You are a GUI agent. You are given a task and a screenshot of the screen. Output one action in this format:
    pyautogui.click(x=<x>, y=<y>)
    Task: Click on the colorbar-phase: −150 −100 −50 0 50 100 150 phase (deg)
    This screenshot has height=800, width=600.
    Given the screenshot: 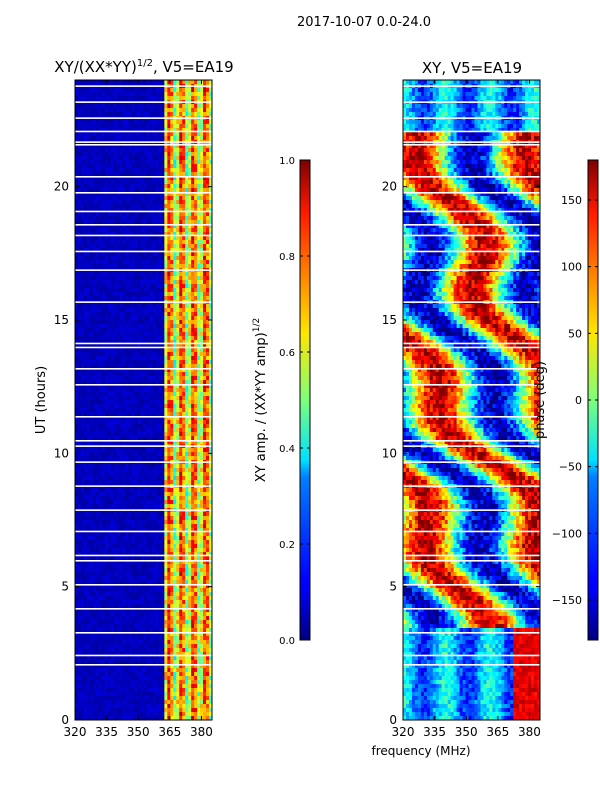 What is the action you would take?
    pyautogui.click(x=566, y=400)
    